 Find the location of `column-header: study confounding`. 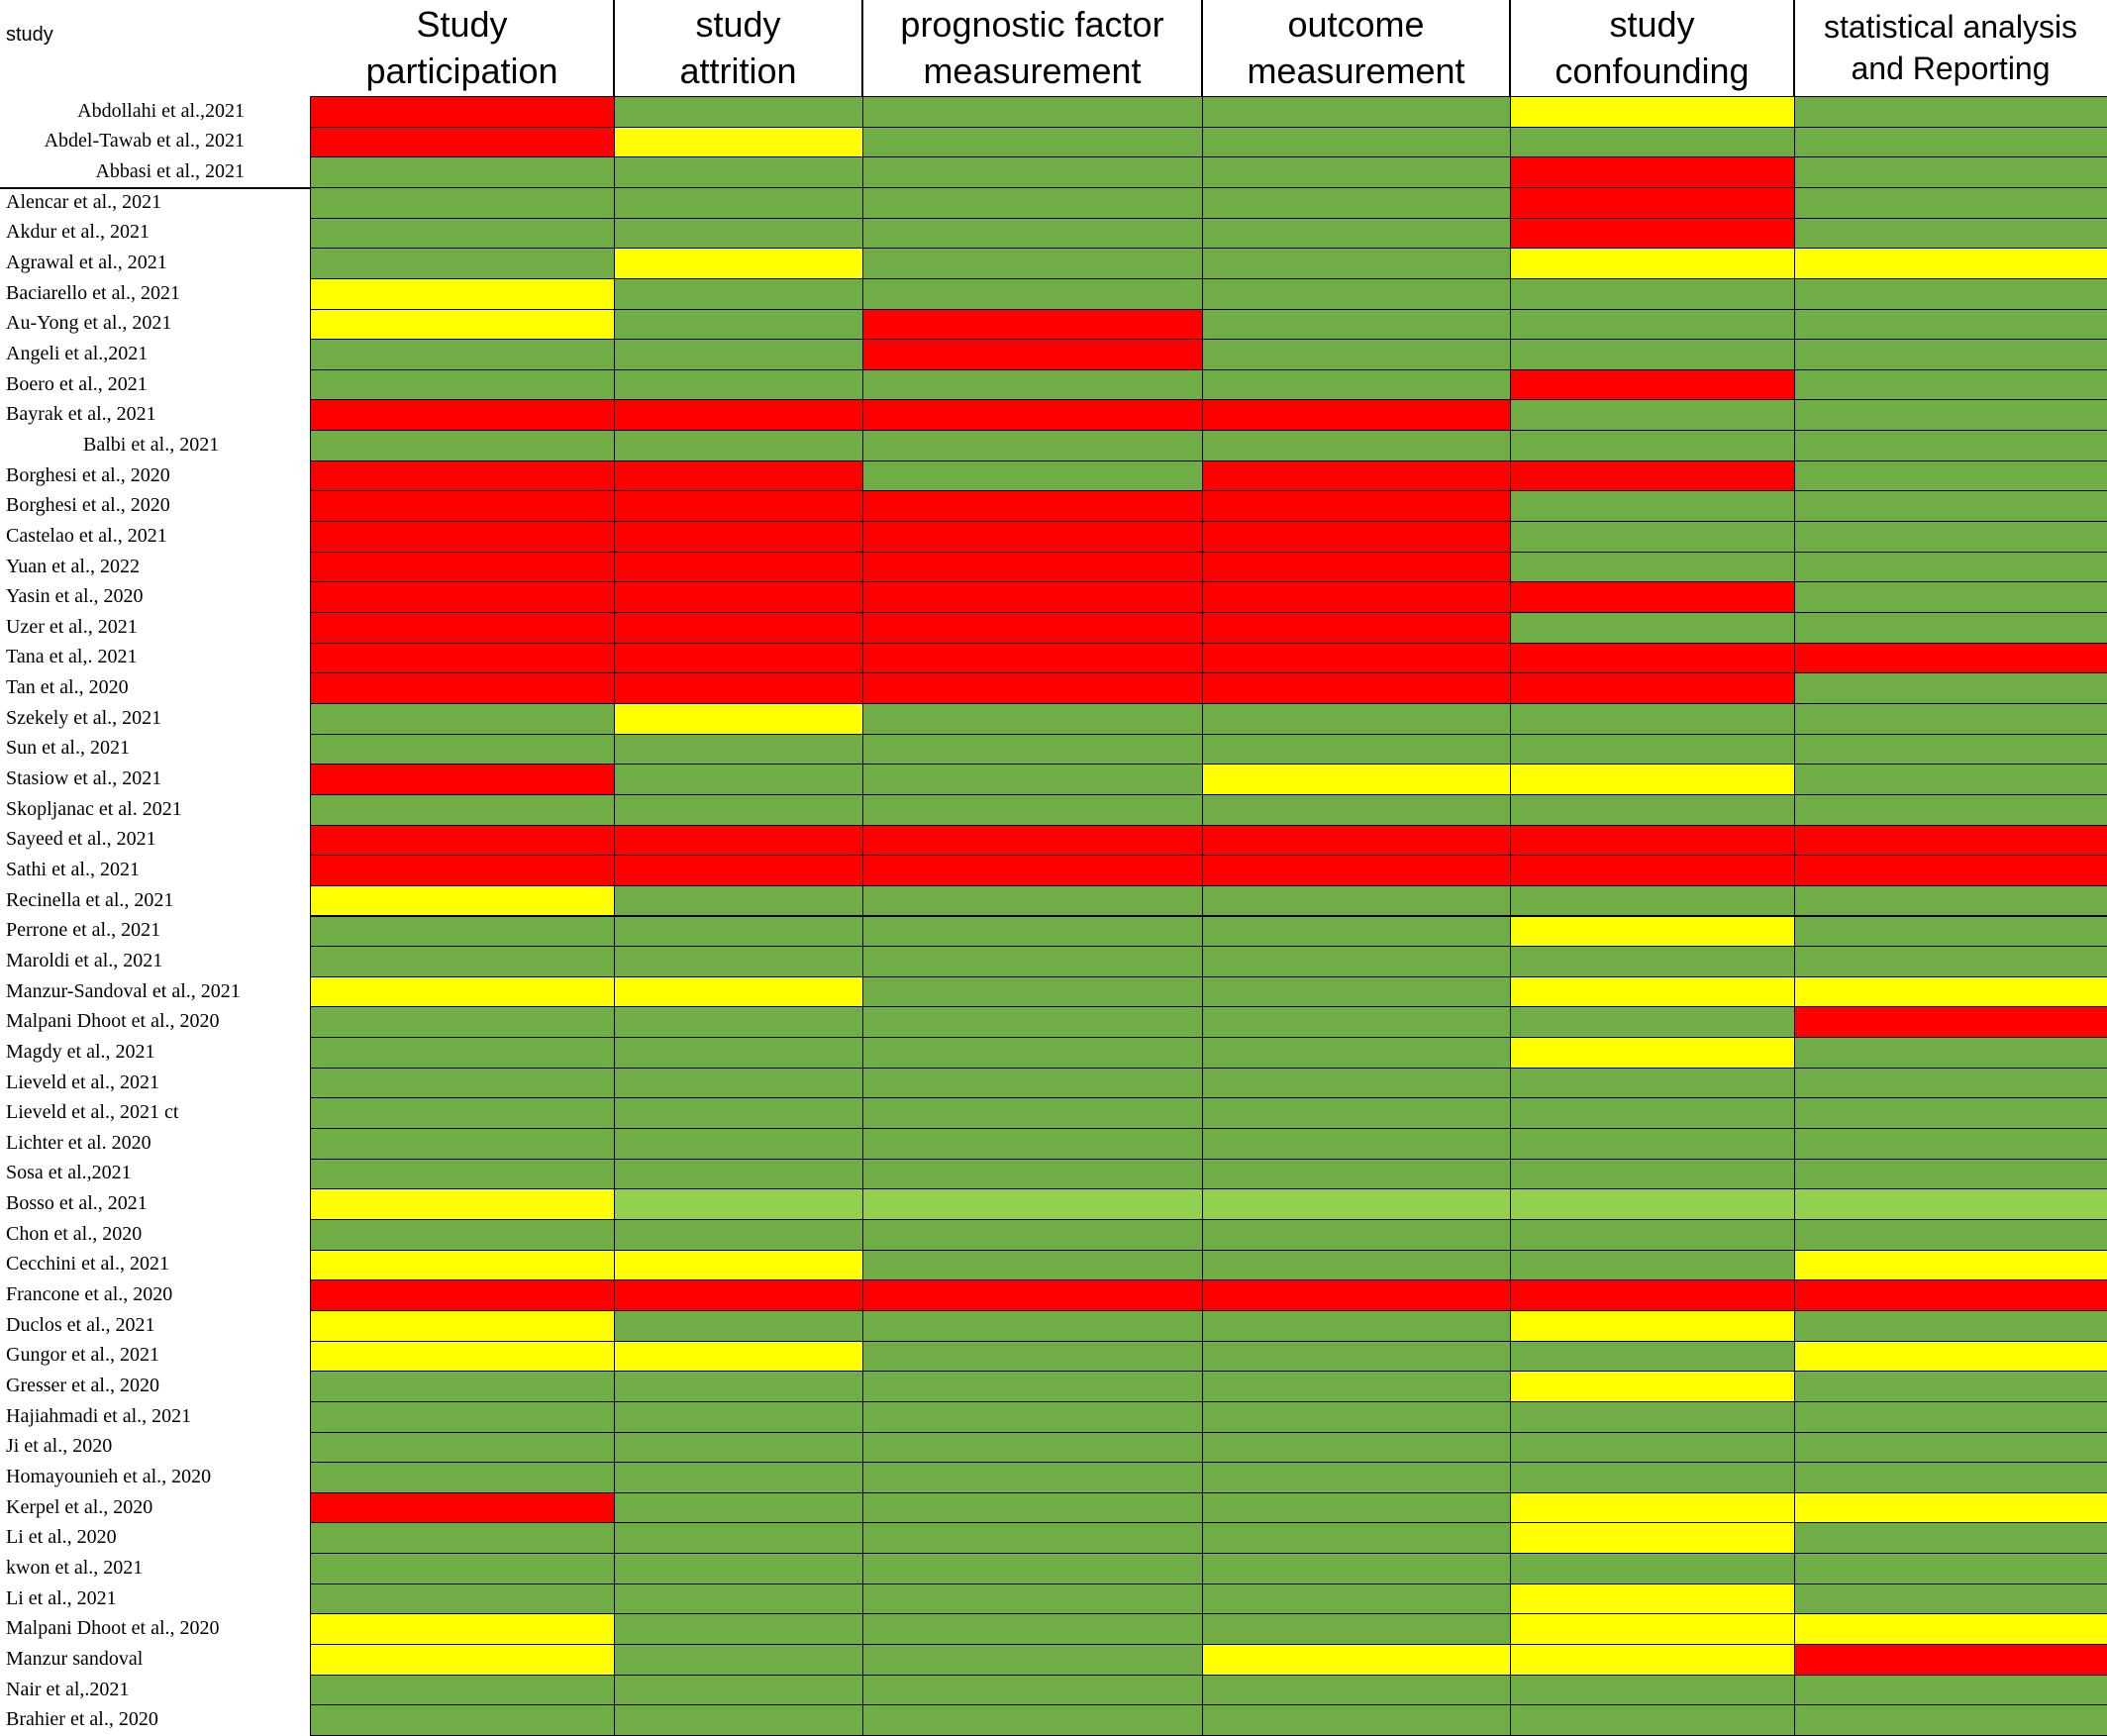

column-header: study confounding is located at coordinates (1652, 47).